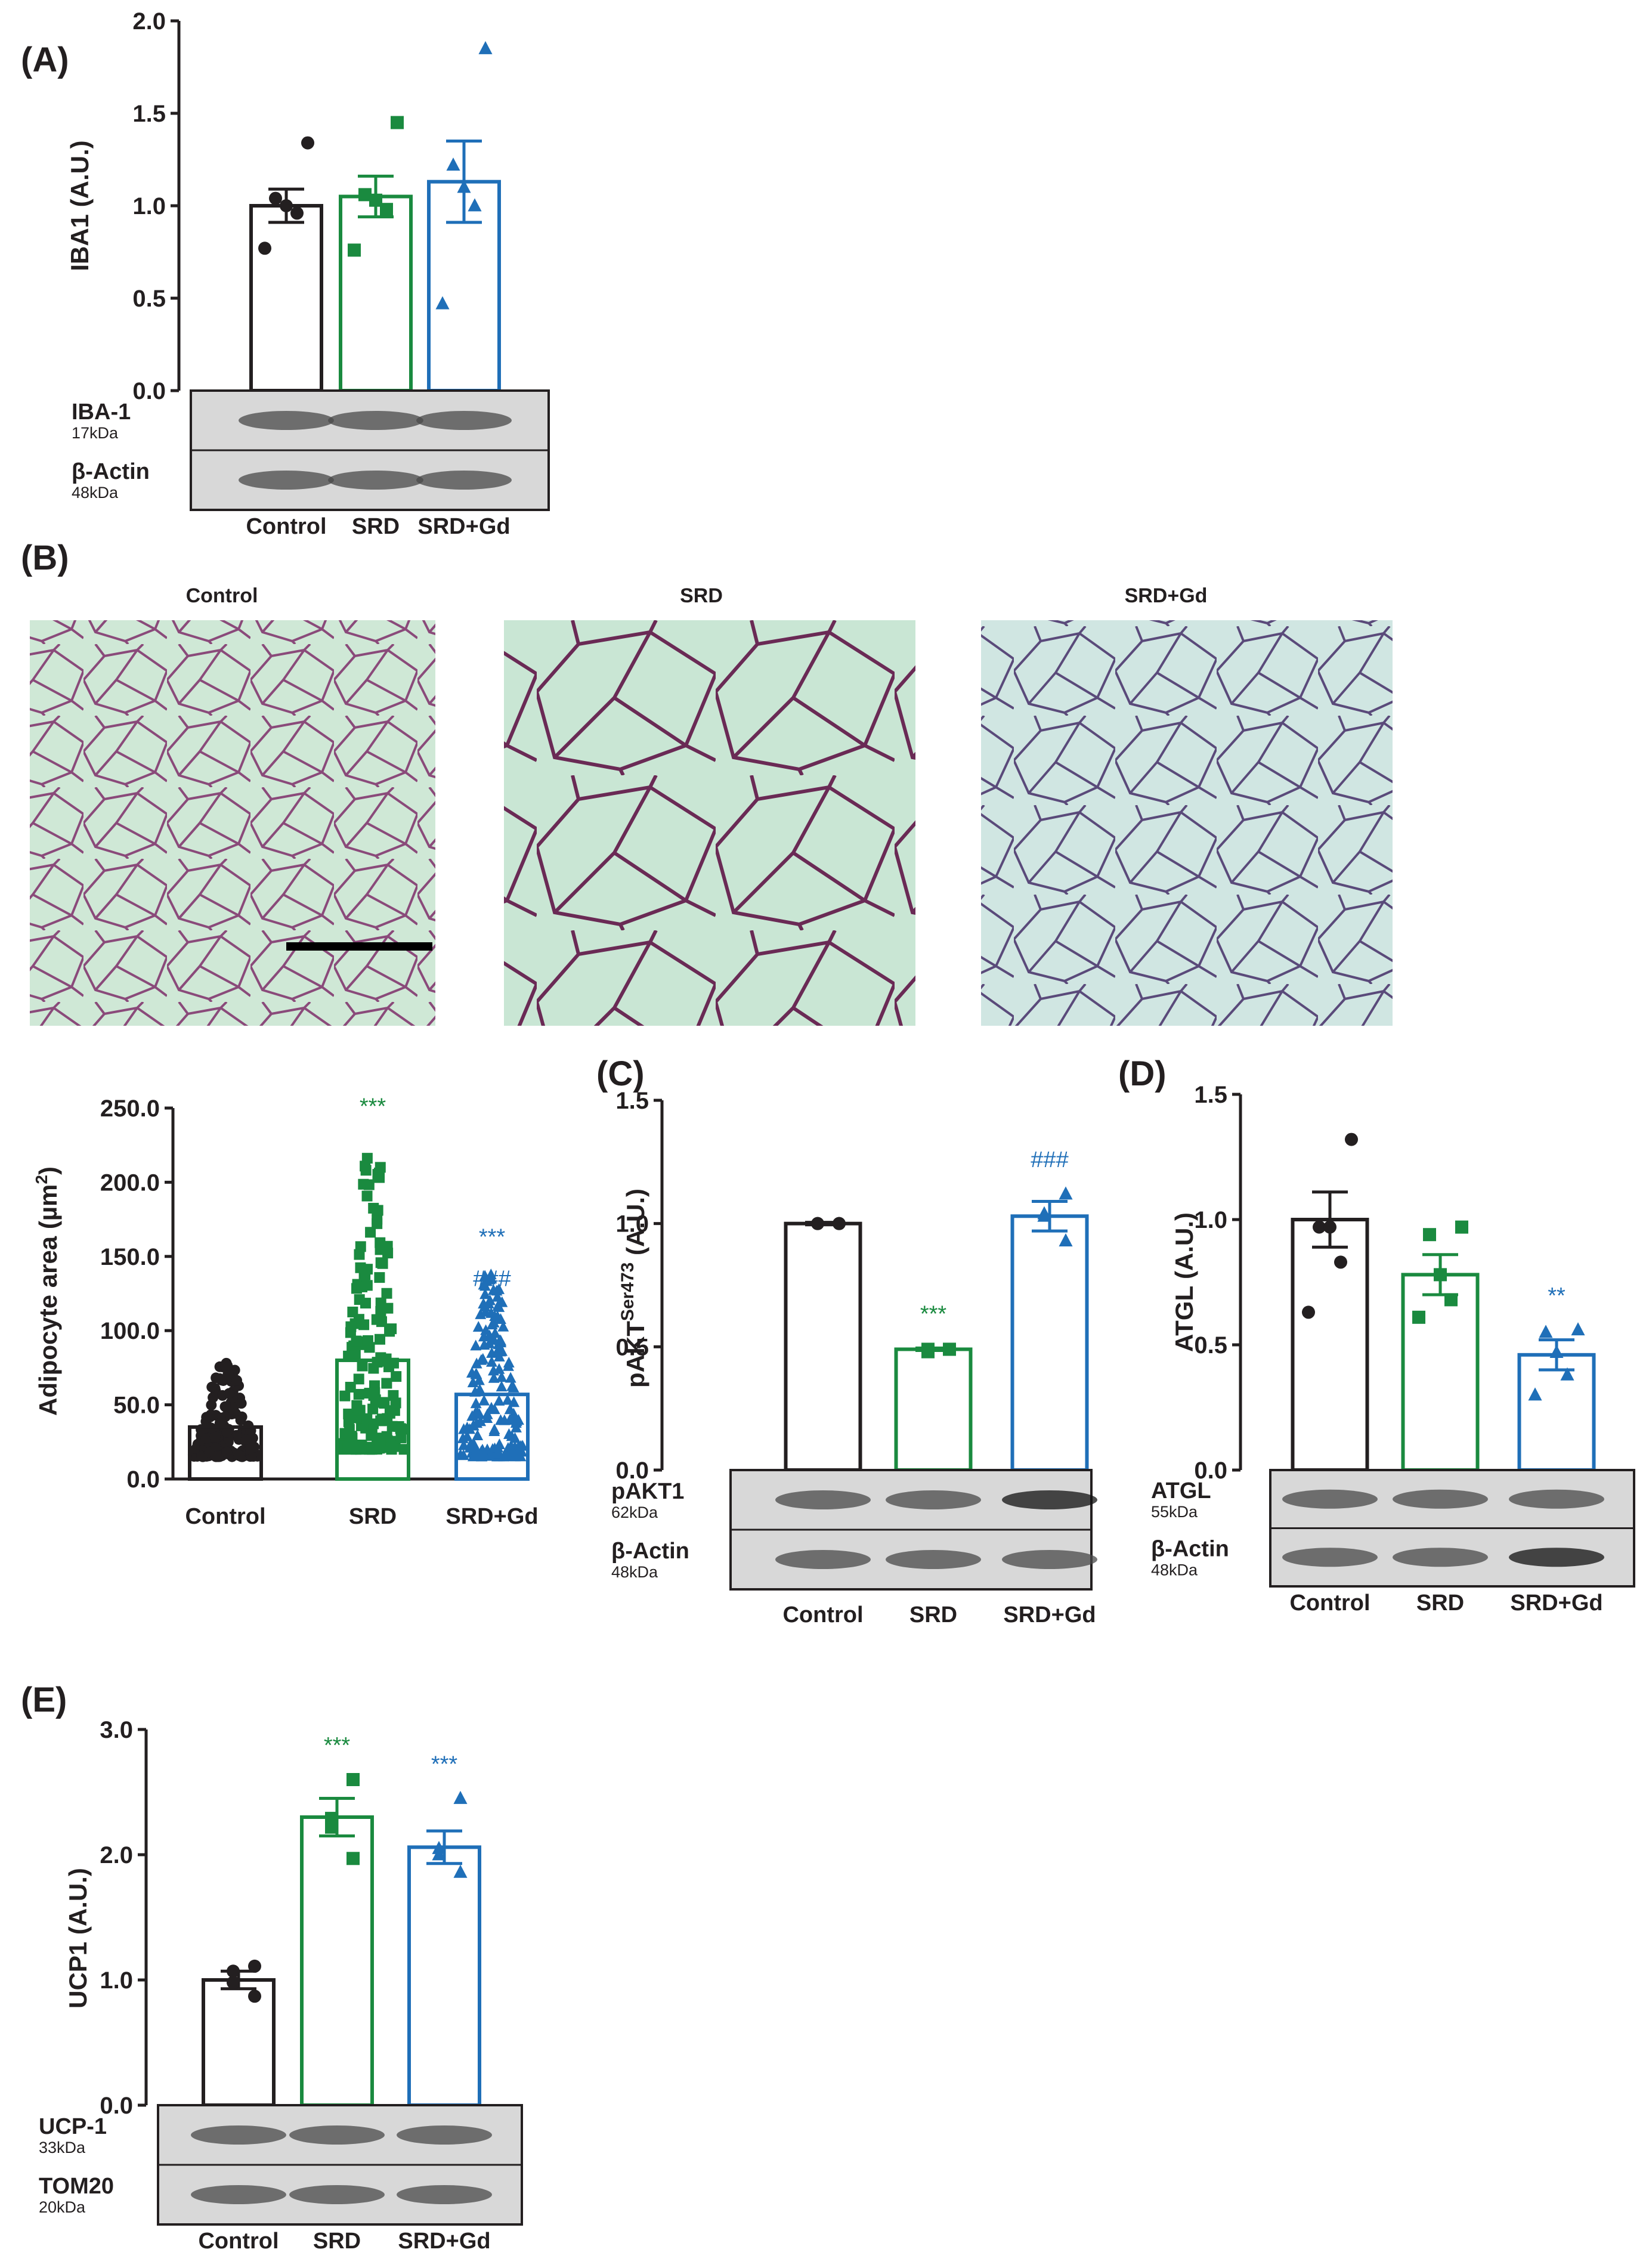  What do you see at coordinates (372, 1420) in the screenshot?
I see `bar-mean` at bounding box center [372, 1420].